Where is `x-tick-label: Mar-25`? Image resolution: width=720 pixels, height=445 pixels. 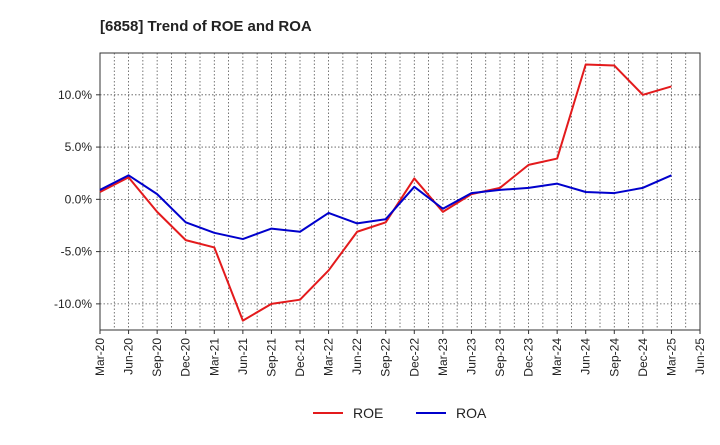
x-tick-label: Mar-25 is located at coordinates (671, 357).